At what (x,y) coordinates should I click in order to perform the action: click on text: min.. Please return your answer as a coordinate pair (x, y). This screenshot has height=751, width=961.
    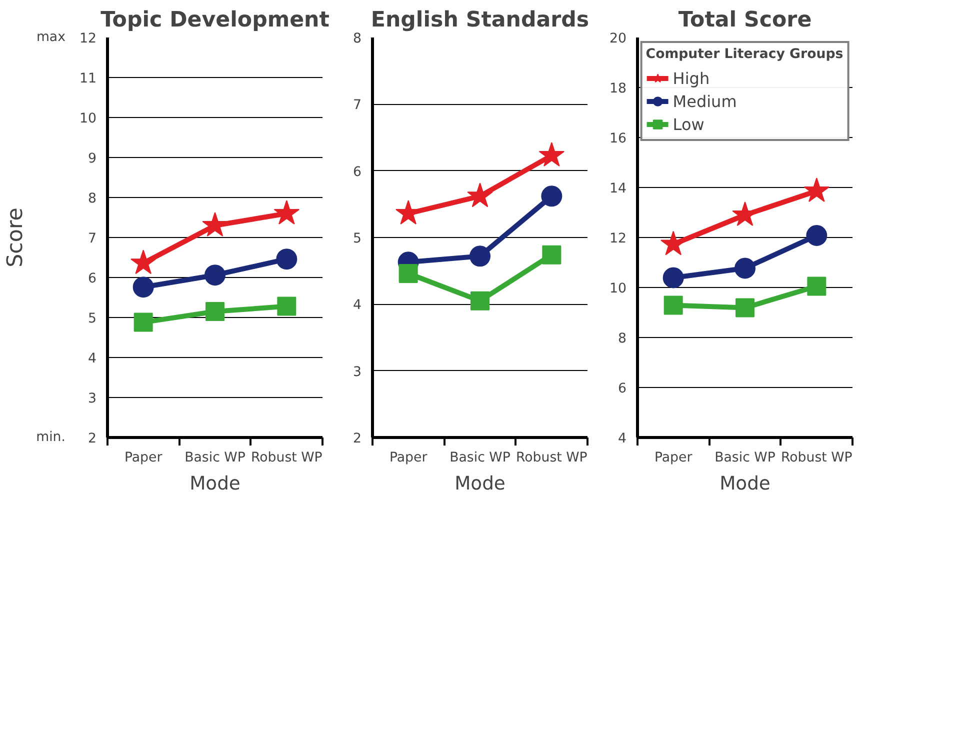
    Looking at the image, I should click on (51, 437).